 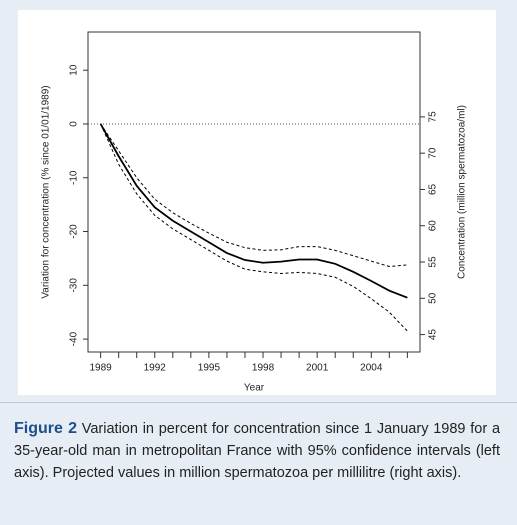 What do you see at coordinates (433, 335) in the screenshot?
I see `y2-tick-label: 45` at bounding box center [433, 335].